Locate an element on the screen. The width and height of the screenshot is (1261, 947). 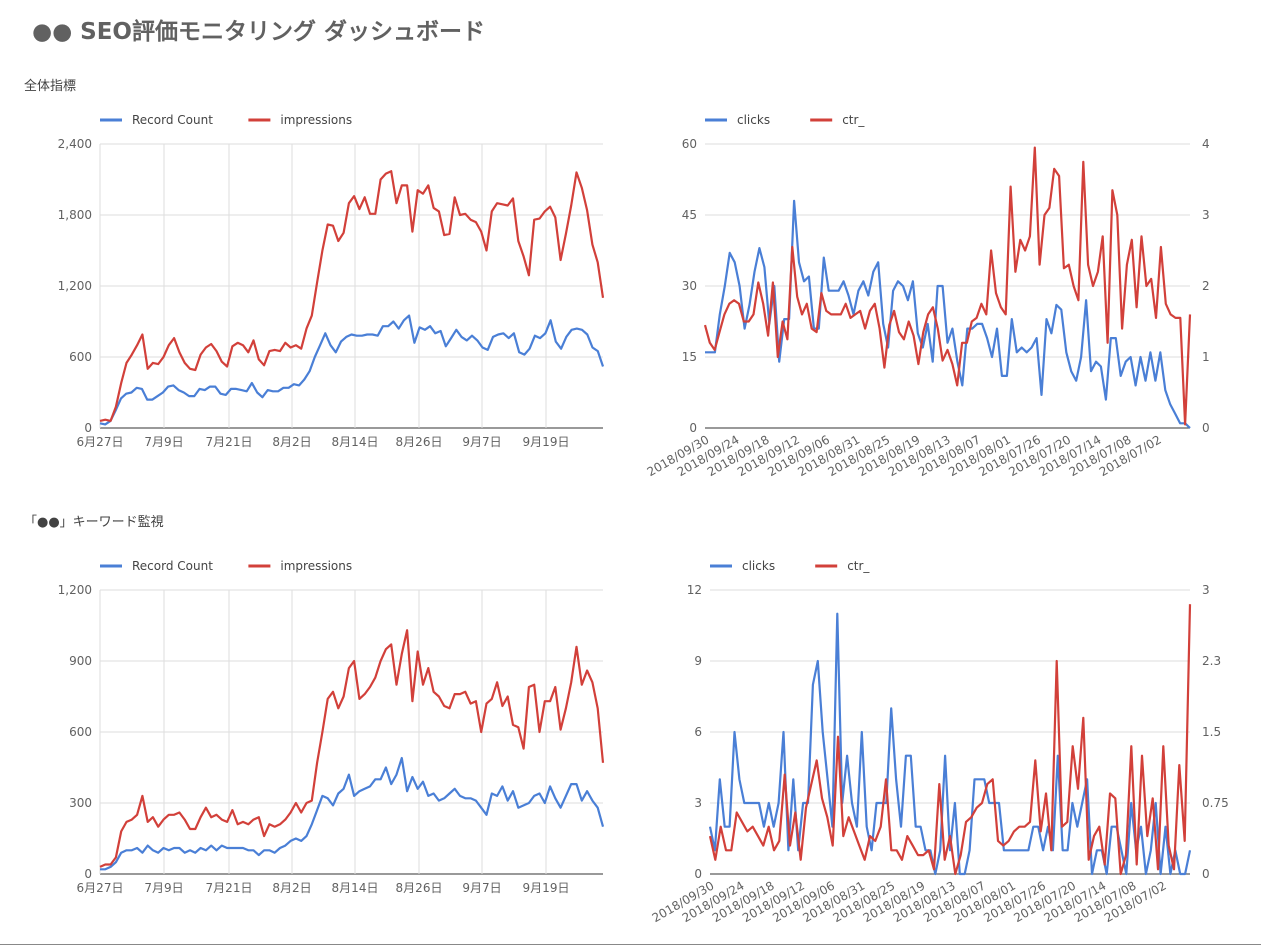
y-tick-label: 15 is located at coordinates (689, 357).